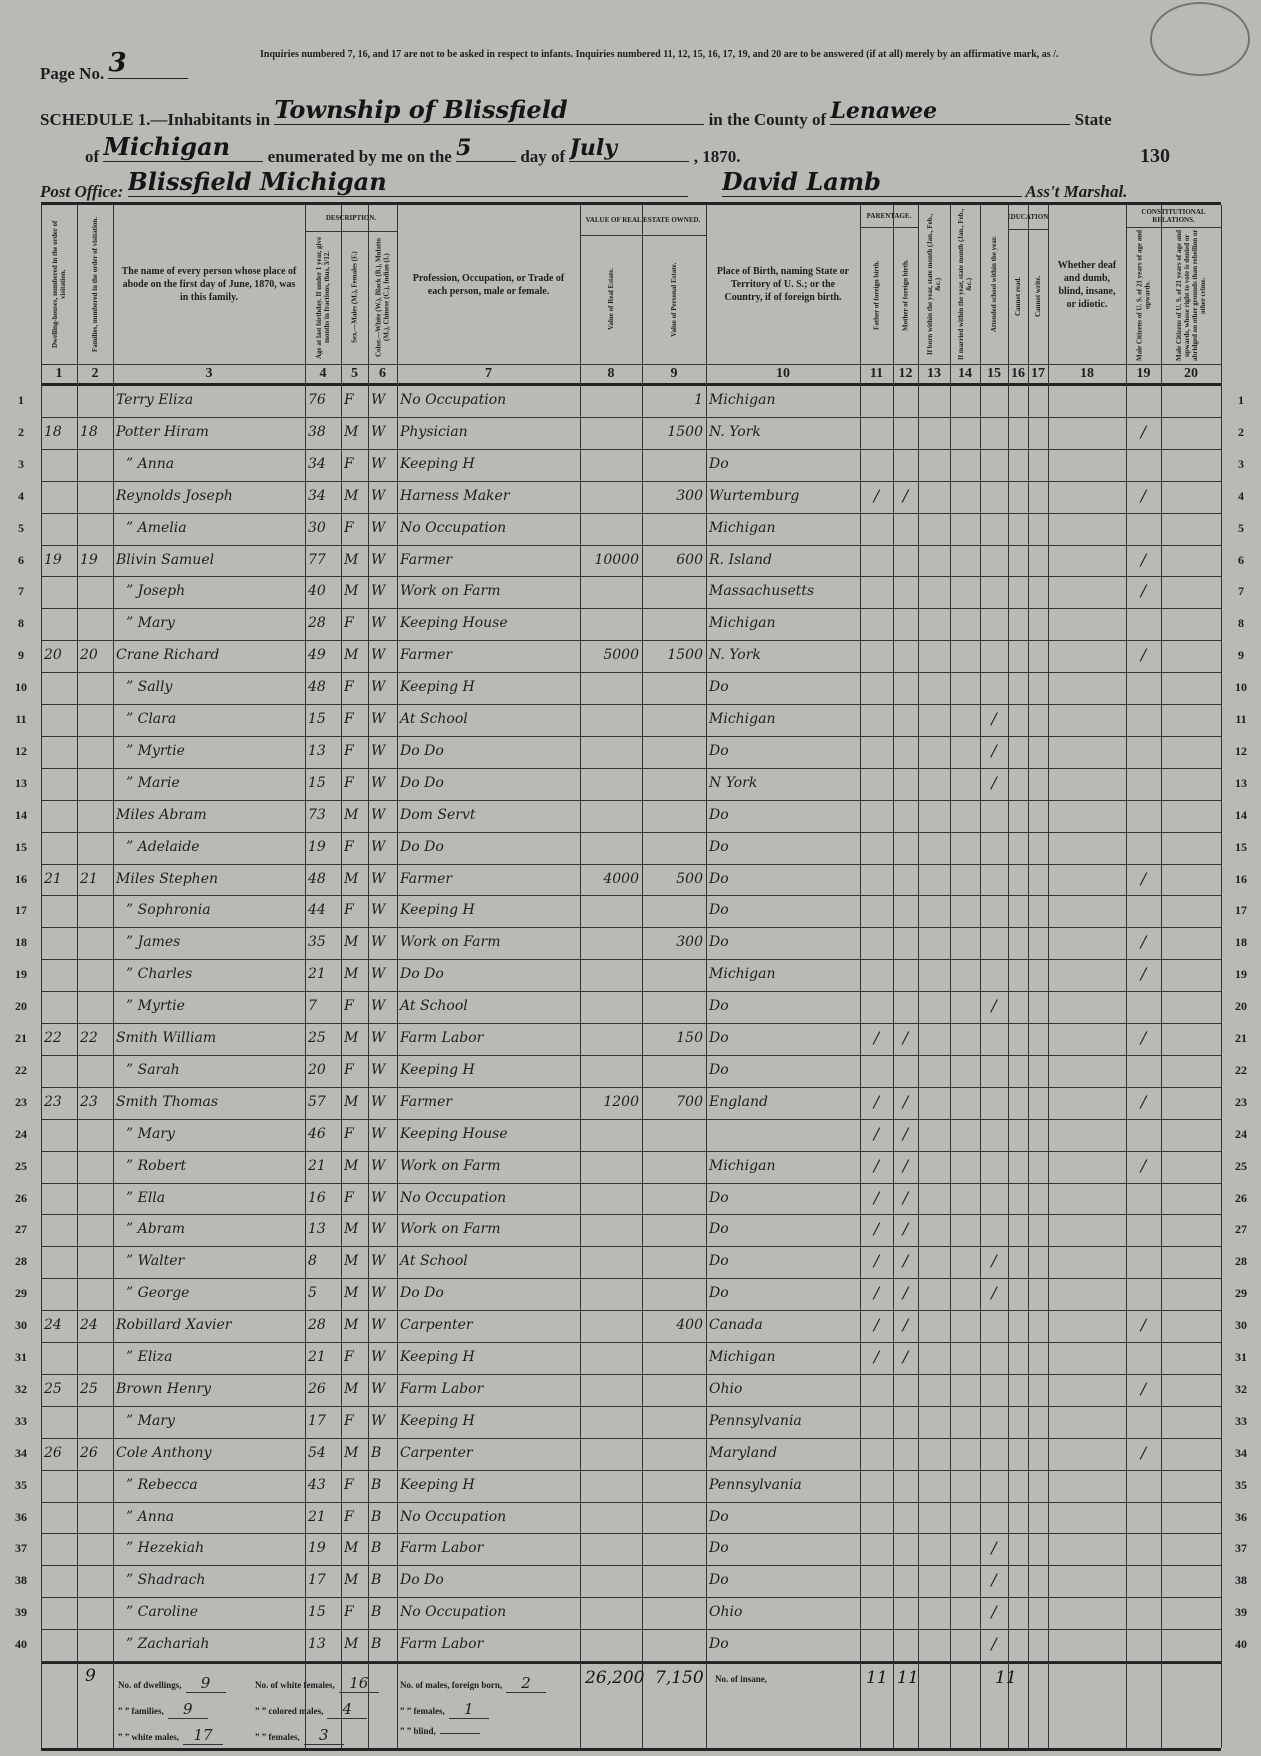  Describe the element at coordinates (1241, 1229) in the screenshot. I see `row-number-right: 27` at that location.